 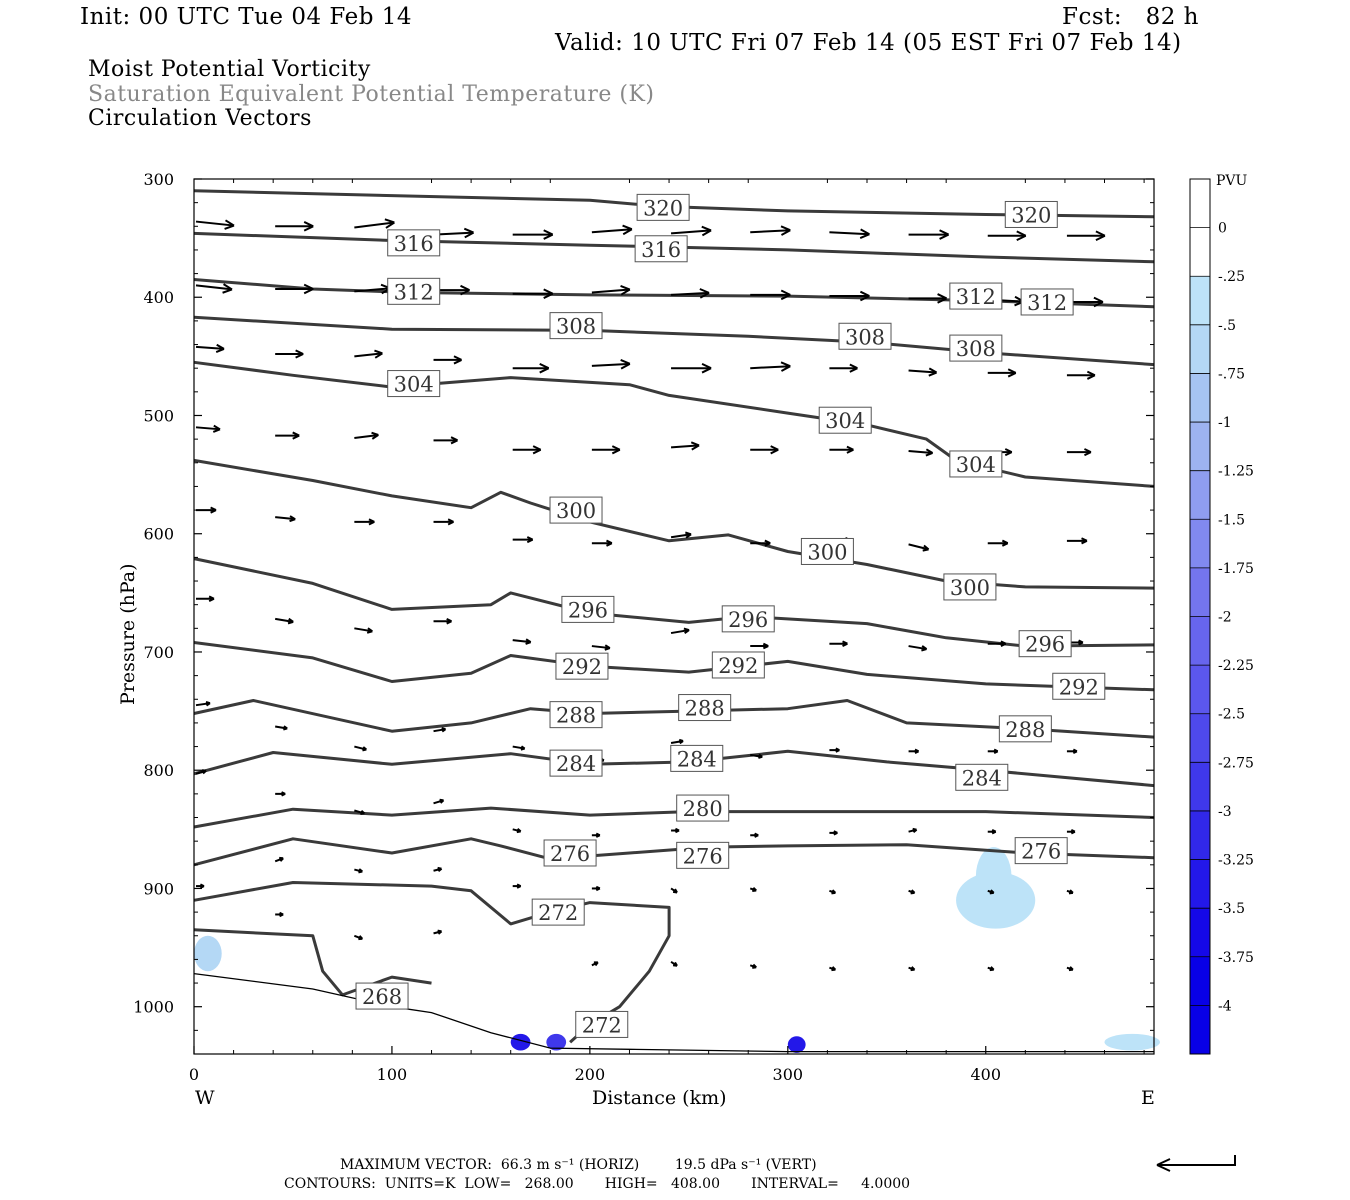 What do you see at coordinates (1231, 277) in the screenshot?
I see `colorbar-label-1: -.25` at bounding box center [1231, 277].